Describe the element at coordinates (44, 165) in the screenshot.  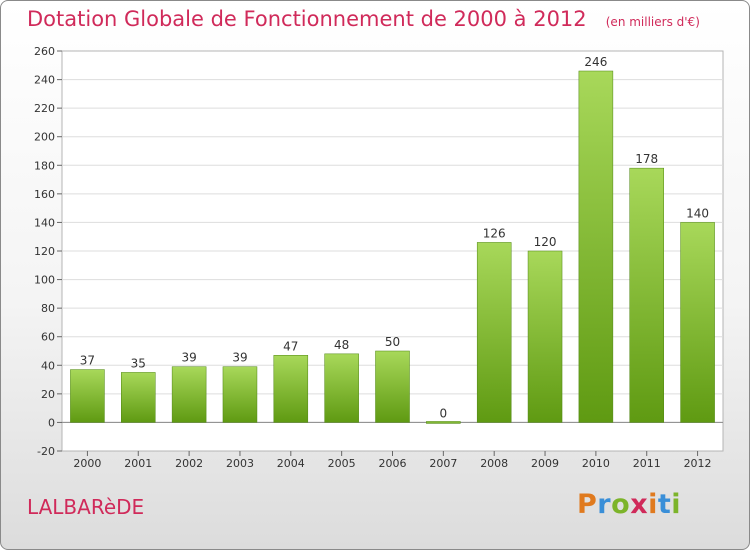
I see `y-tick-label: 180` at that location.